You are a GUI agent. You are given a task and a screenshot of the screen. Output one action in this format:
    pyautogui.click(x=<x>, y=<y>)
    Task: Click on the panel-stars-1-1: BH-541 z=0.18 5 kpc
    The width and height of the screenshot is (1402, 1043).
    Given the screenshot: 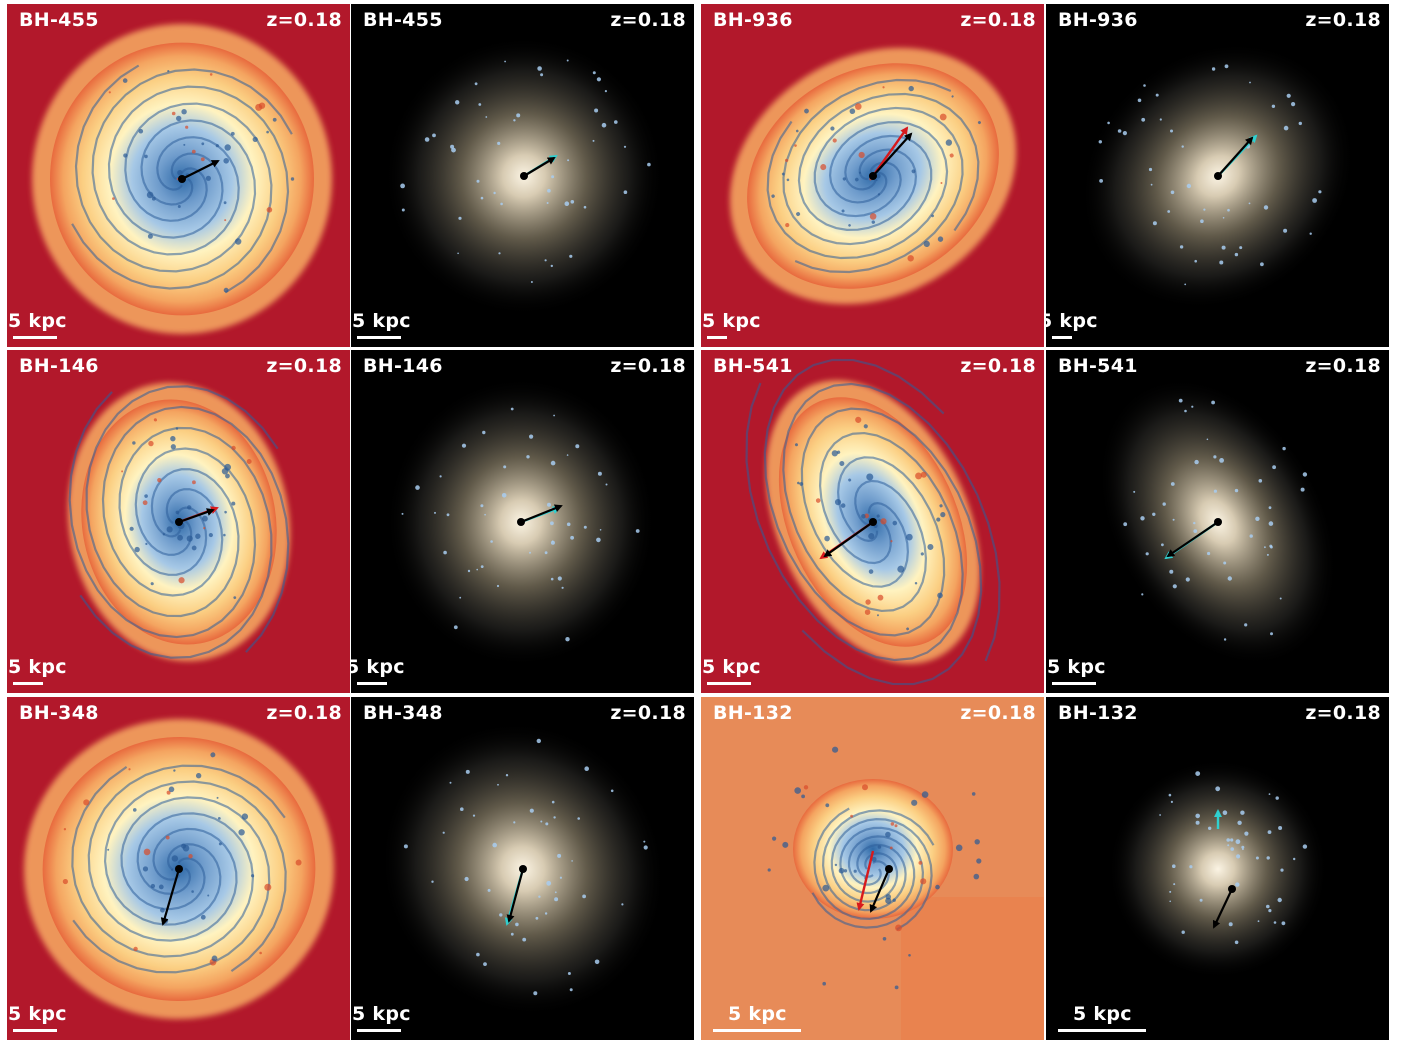 What is the action you would take?
    pyautogui.click(x=1217, y=521)
    